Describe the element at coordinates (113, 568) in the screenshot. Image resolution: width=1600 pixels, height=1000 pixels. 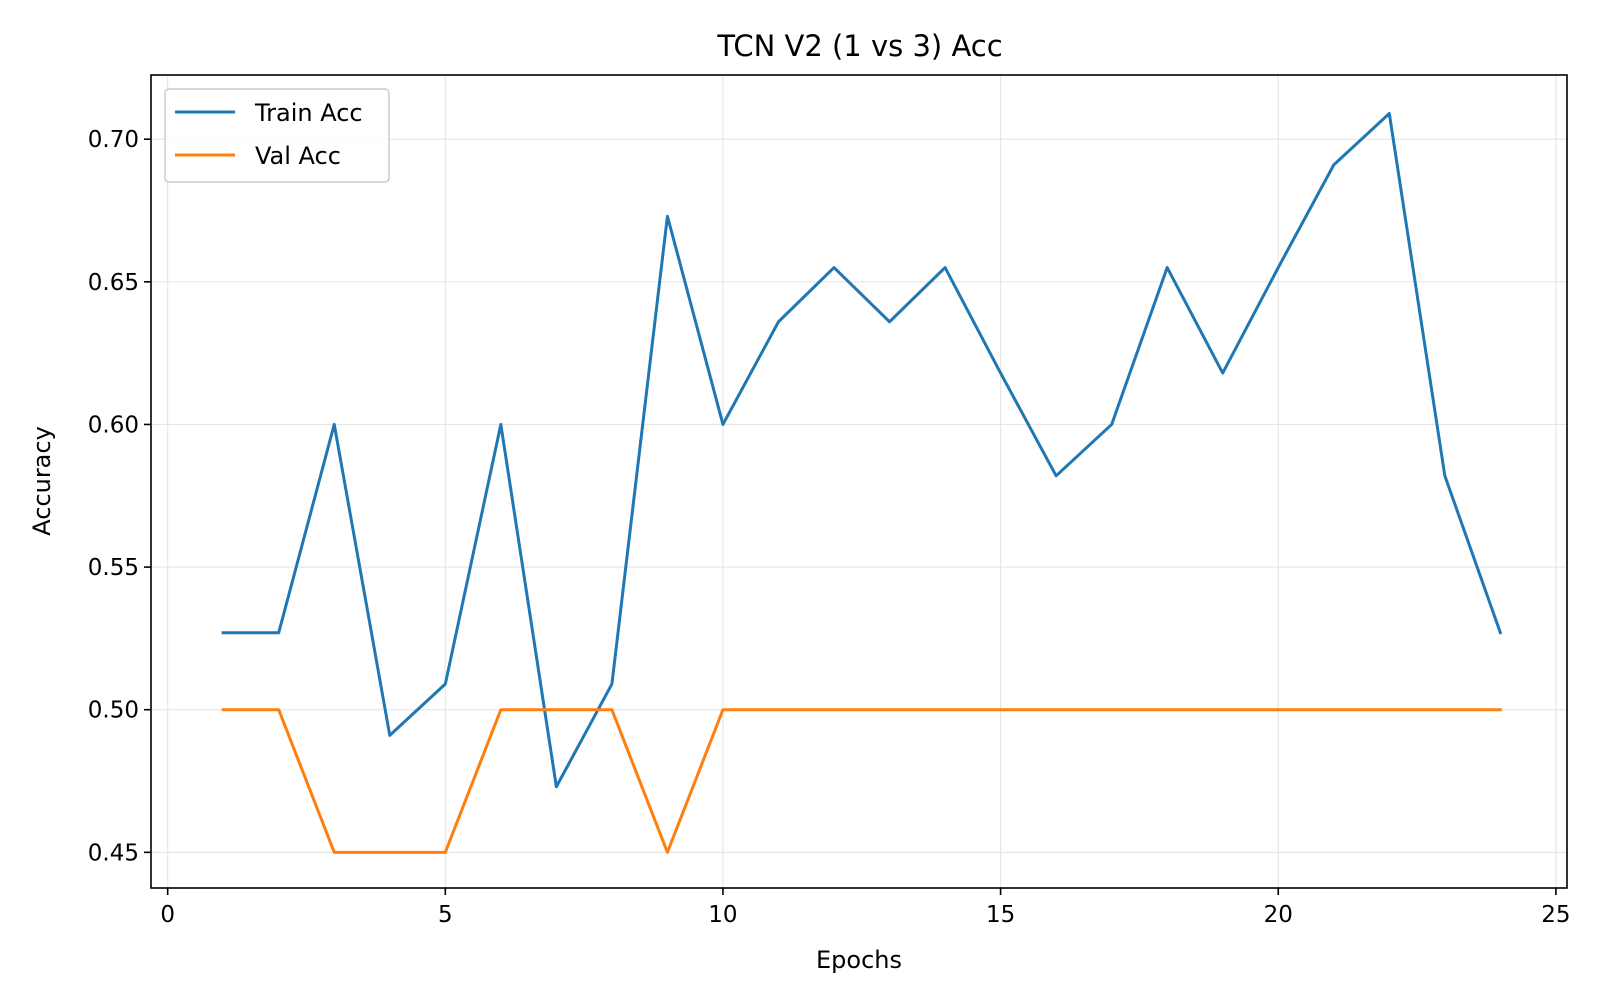
I see `y-tick-label: 0.55` at that location.